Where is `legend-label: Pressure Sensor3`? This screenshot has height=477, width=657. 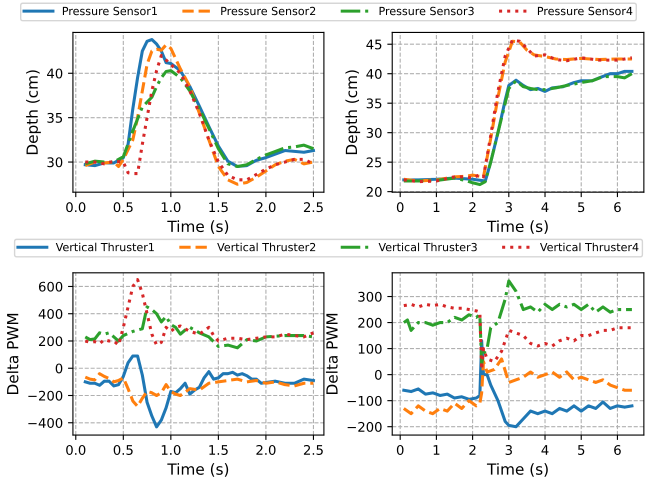
legend-label: Pressure Sensor3 is located at coordinates (427, 11).